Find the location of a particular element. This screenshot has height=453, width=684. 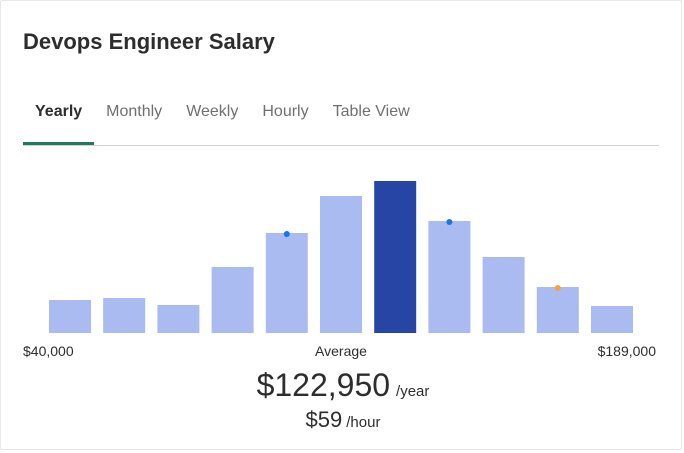

hourly-amount: $59 is located at coordinates (324, 419).